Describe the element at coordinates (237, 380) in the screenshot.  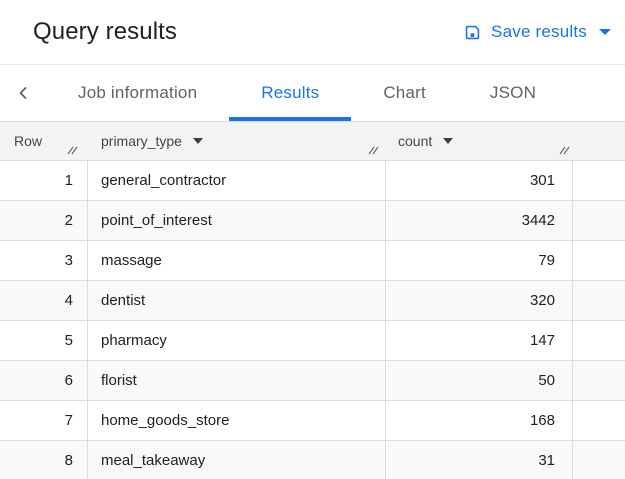
I see `primary-type-cell: florist` at that location.